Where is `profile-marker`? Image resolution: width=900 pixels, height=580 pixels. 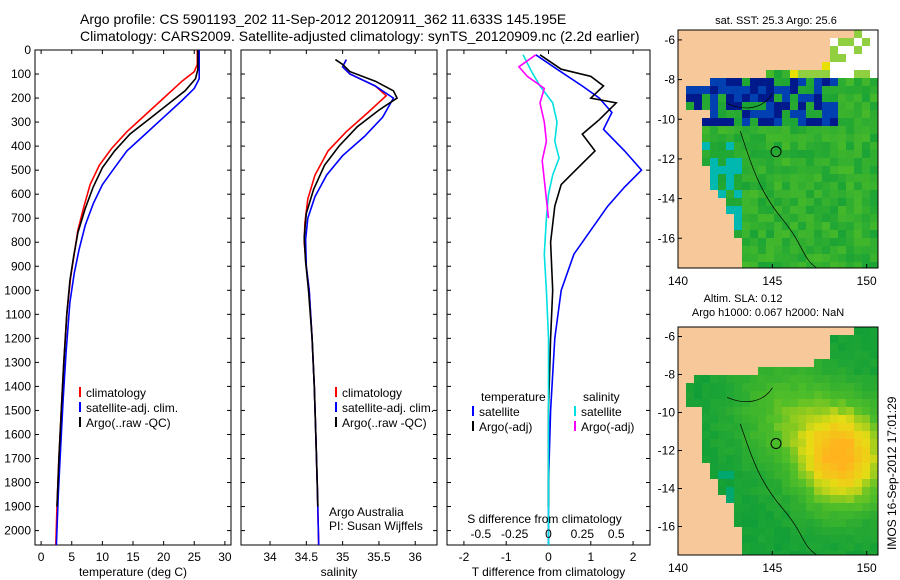
profile-marker is located at coordinates (776, 152).